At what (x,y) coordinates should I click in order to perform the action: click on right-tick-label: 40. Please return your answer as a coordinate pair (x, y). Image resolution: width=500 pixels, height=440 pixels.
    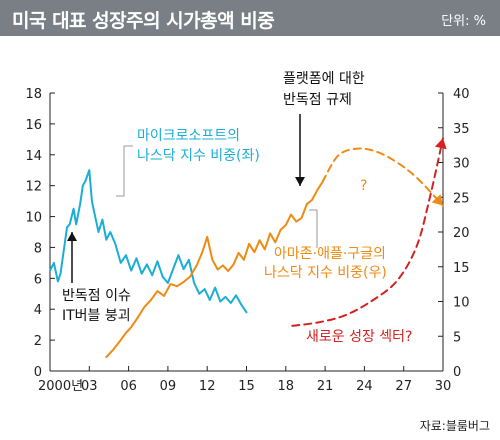
    Looking at the image, I should click on (461, 94).